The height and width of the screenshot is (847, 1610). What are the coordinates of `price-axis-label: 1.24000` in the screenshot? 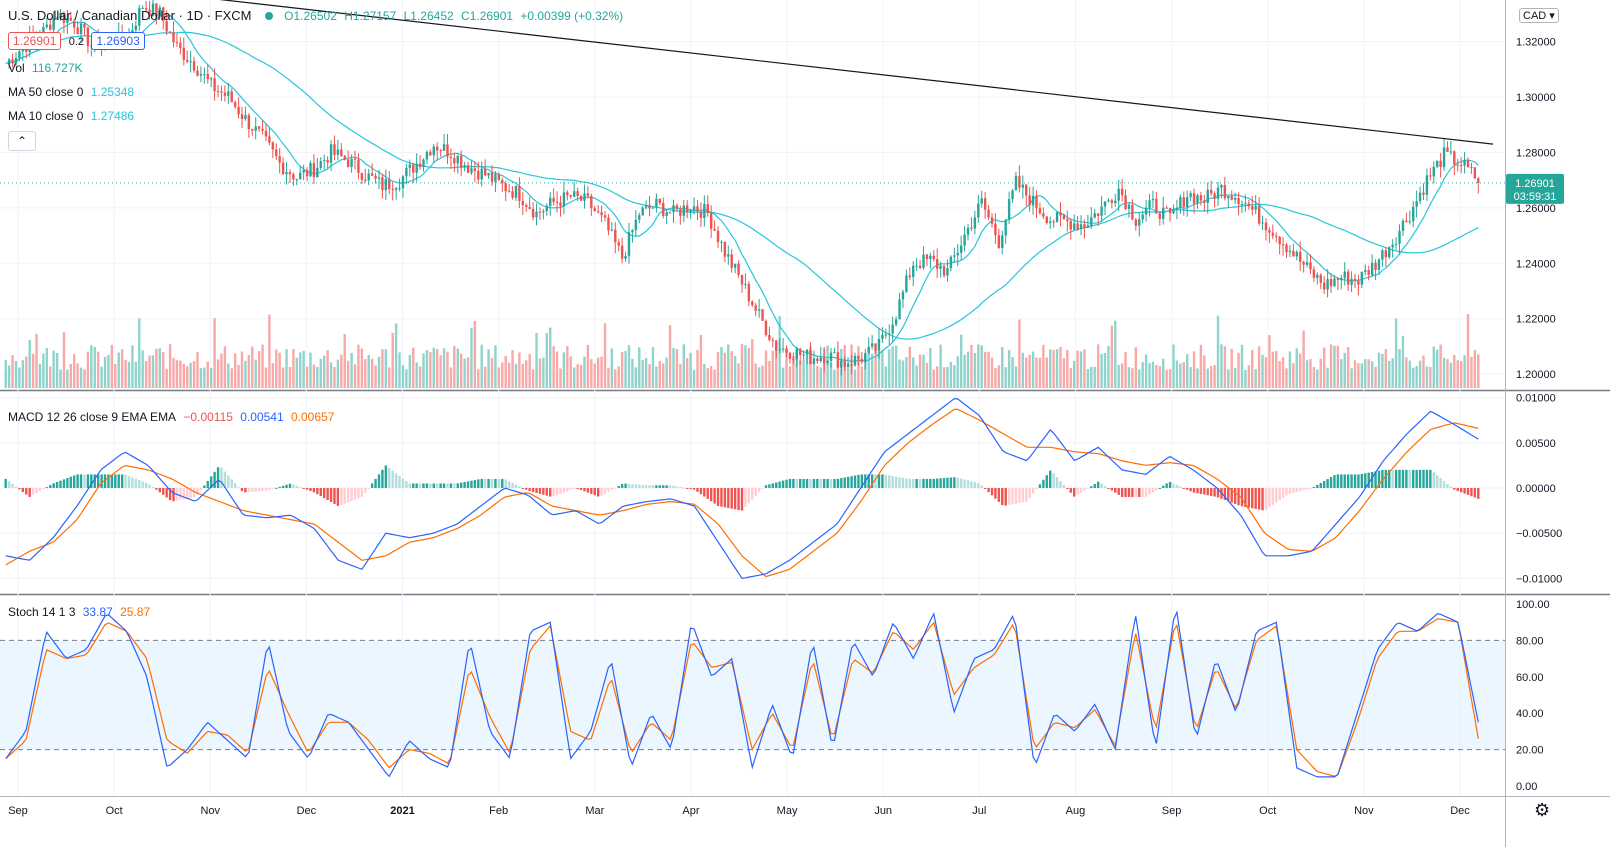 It's located at (1536, 264).